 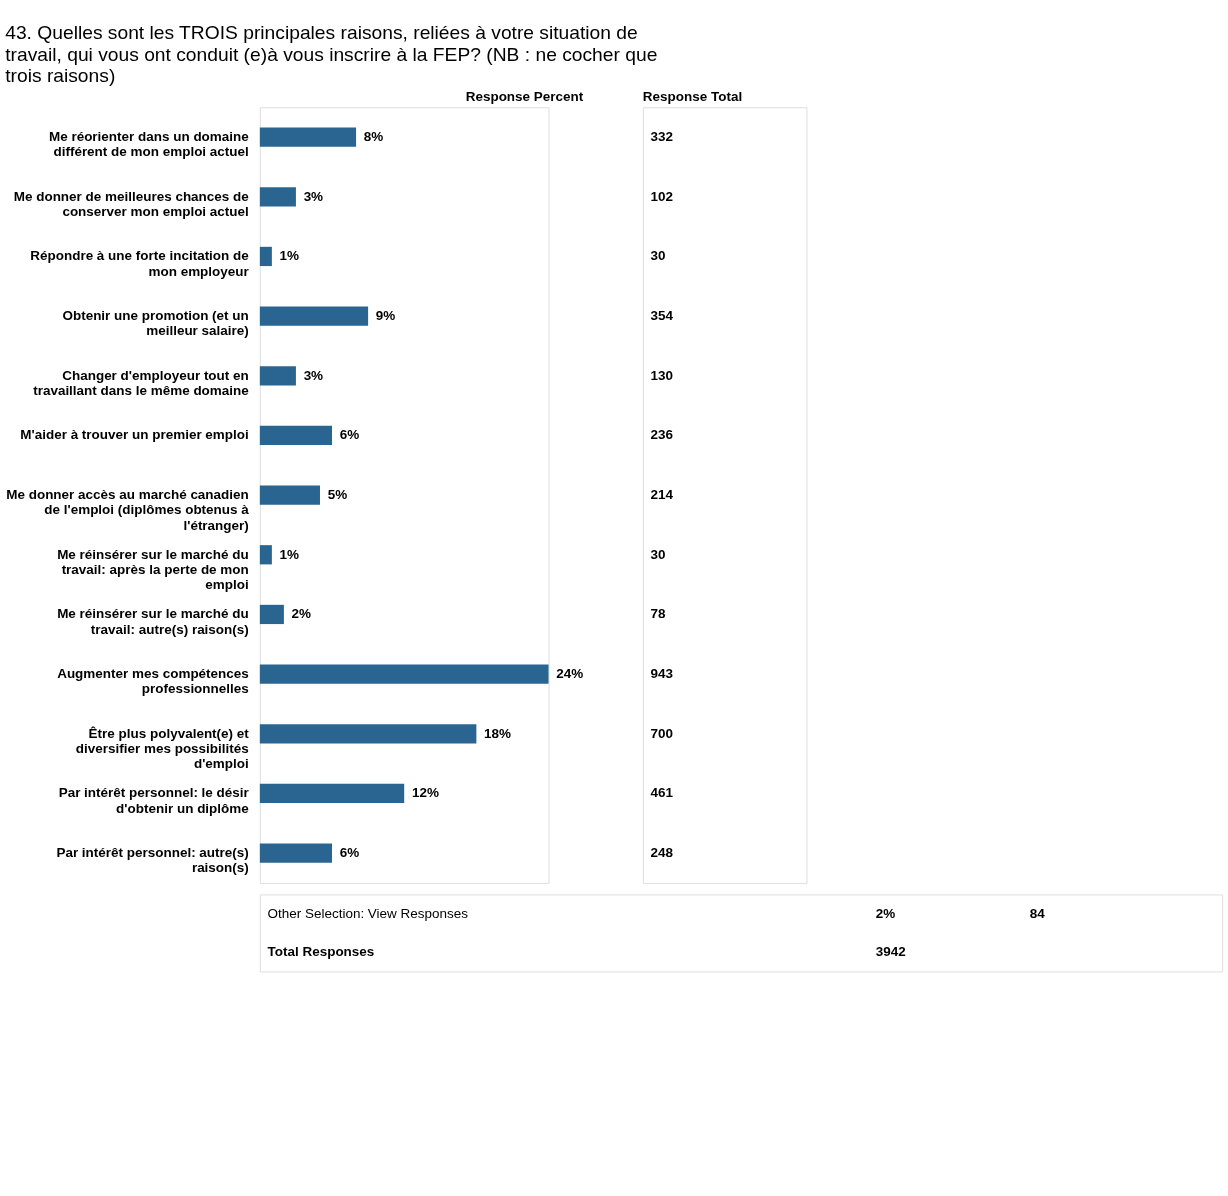 What do you see at coordinates (662, 375) in the screenshot?
I see `text: 130` at bounding box center [662, 375].